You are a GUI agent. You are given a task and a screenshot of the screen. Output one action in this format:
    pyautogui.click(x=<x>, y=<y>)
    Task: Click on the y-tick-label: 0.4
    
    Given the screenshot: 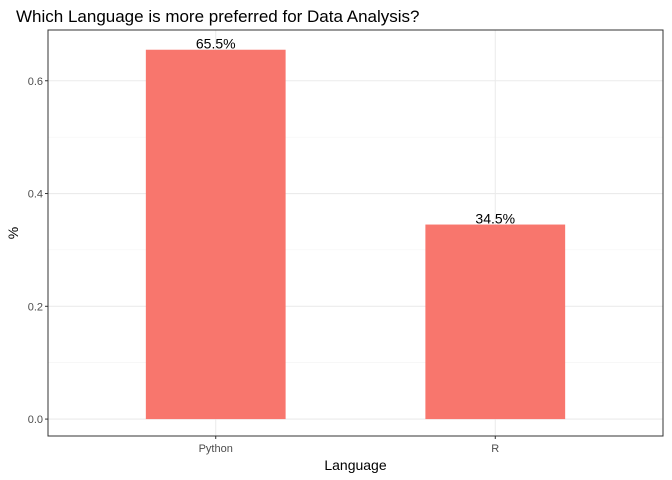 What is the action you would take?
    pyautogui.click(x=35, y=195)
    